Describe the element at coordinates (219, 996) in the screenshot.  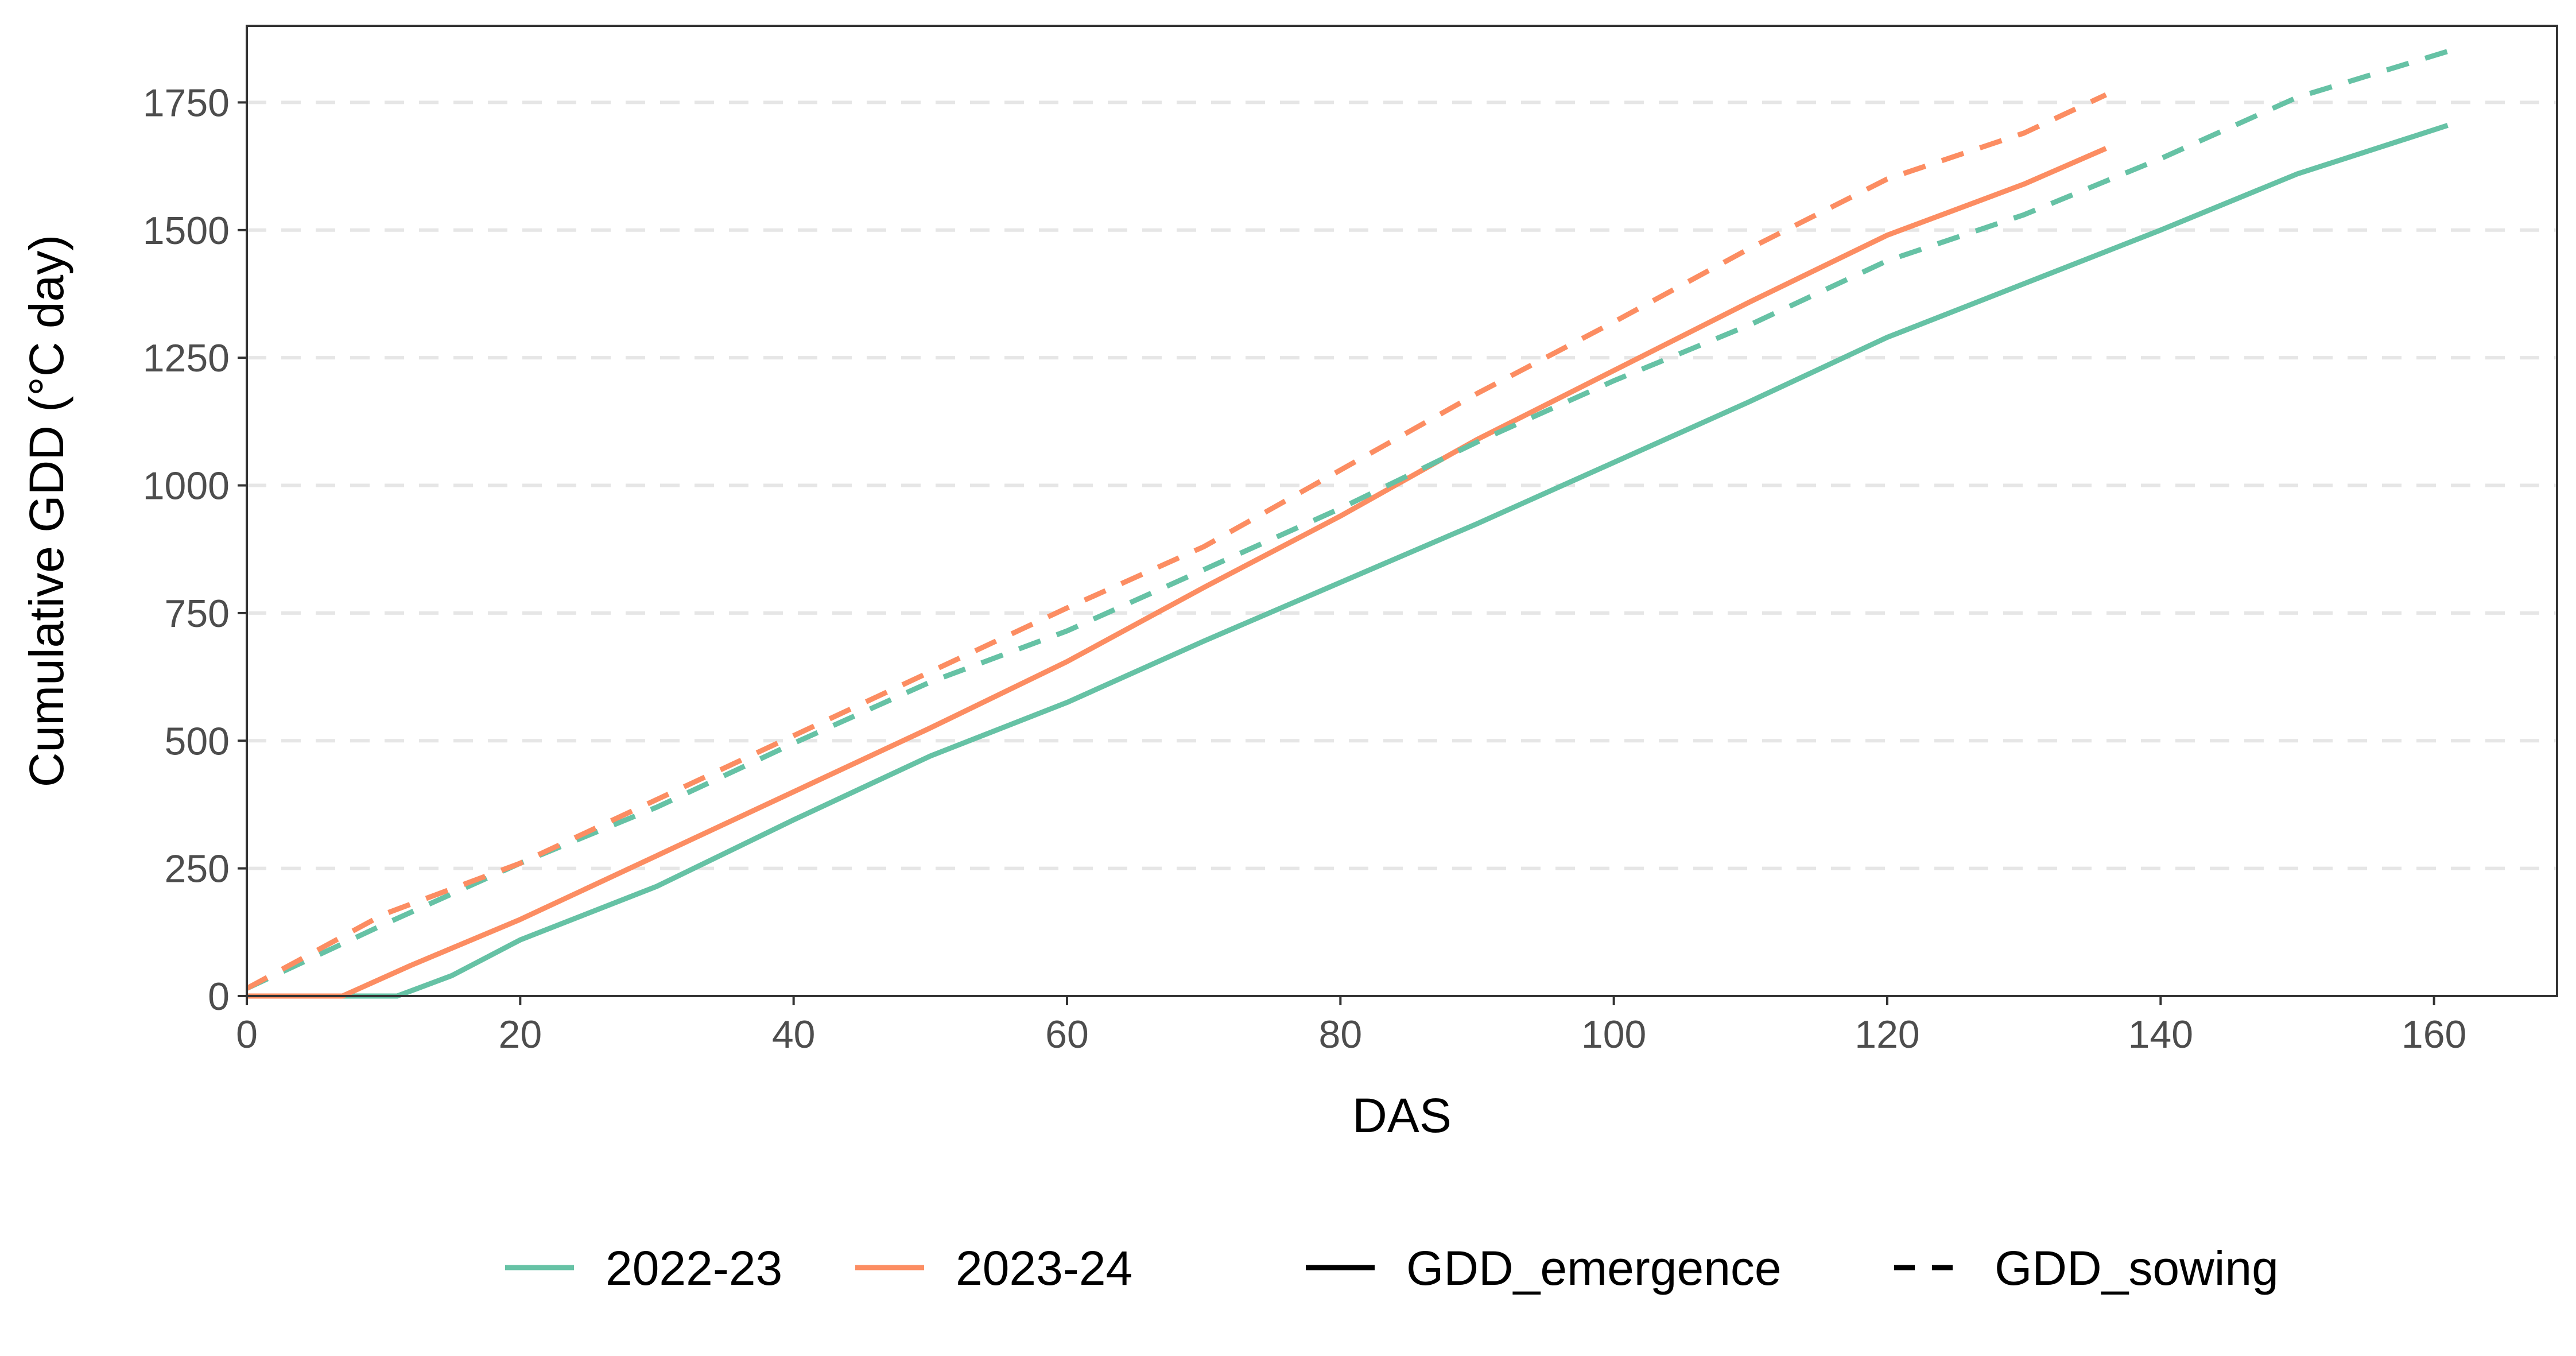
I see `y-tick-label: 0` at that location.